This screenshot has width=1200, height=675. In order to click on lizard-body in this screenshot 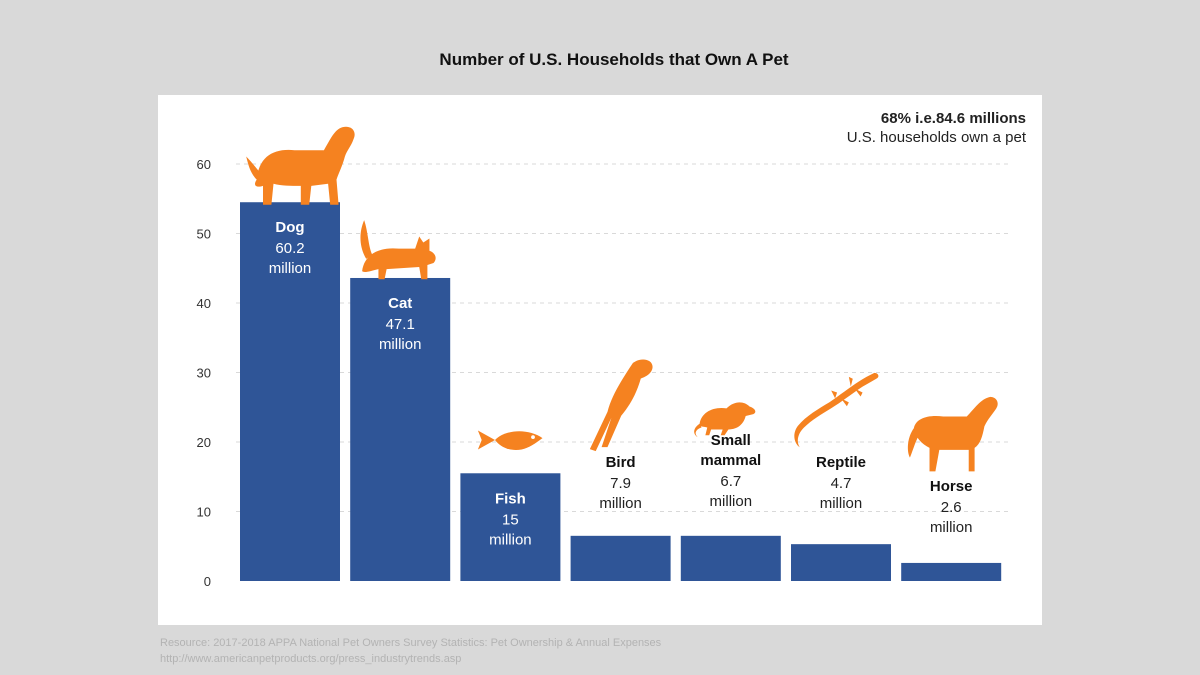, I will do `click(836, 410)`.